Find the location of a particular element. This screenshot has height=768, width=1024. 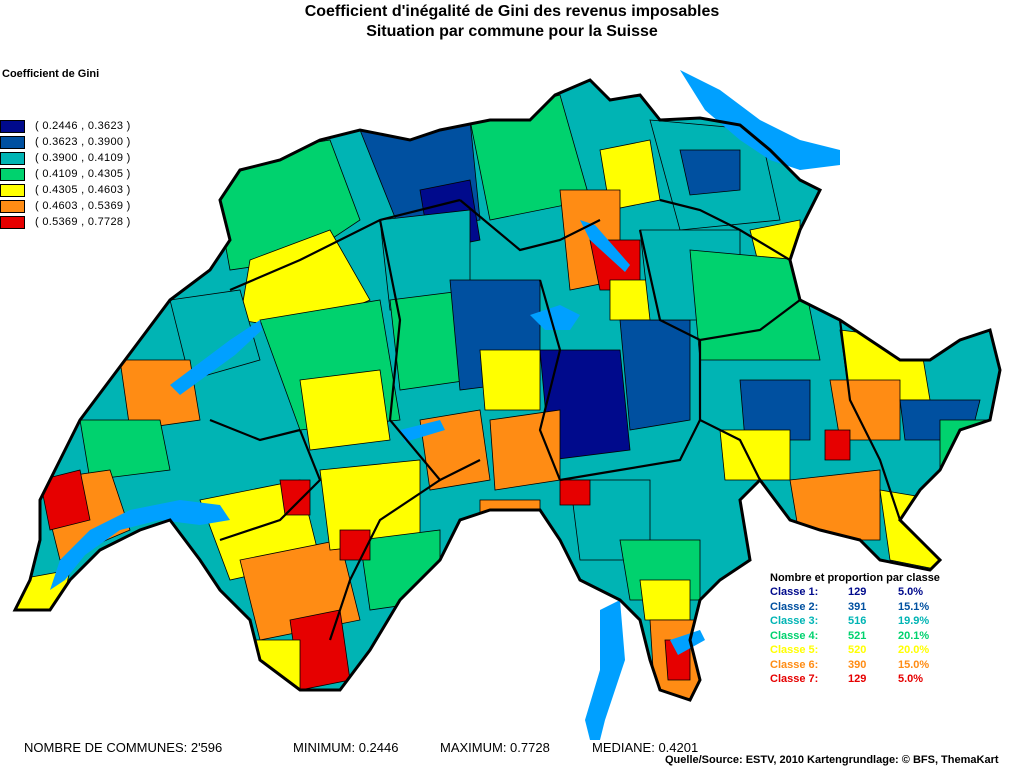

lake-thun is located at coordinates (422, 431).